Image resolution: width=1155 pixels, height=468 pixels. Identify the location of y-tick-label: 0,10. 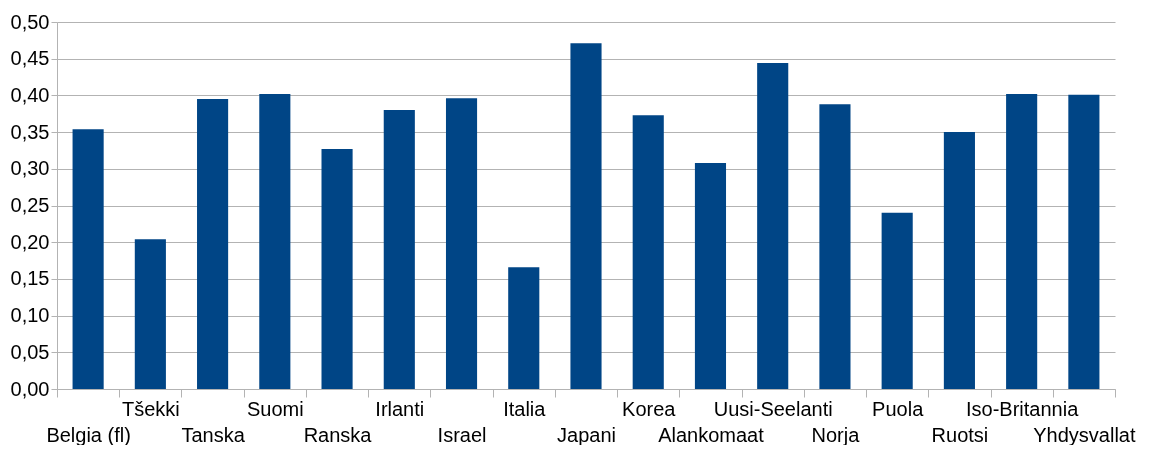
(30, 315).